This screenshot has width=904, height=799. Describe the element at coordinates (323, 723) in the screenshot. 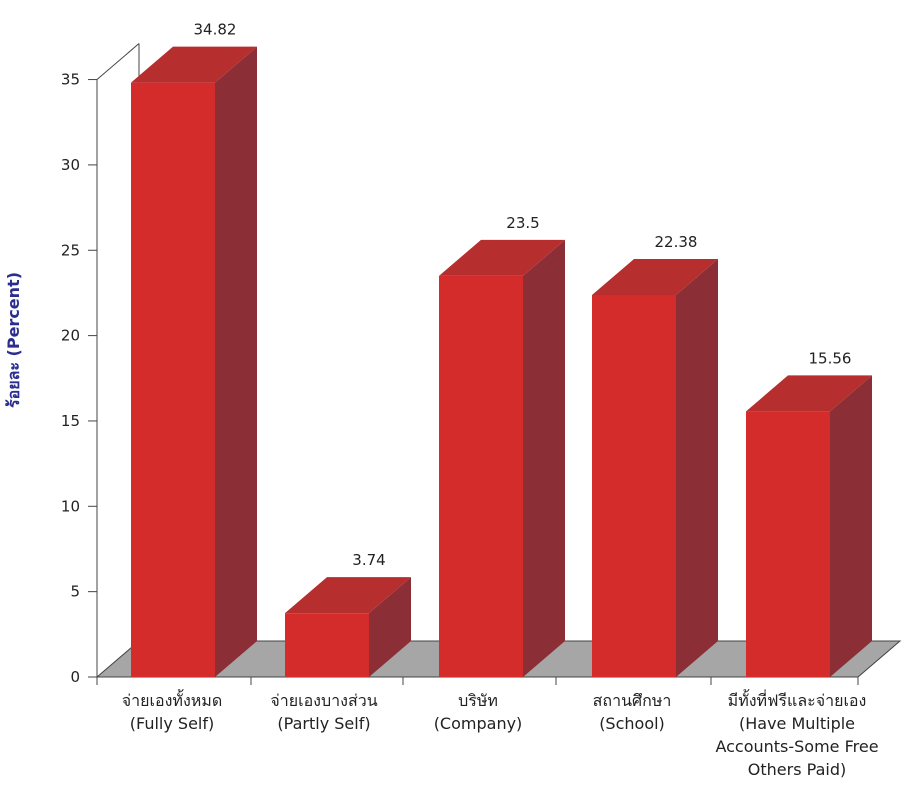

I see `x-tick-label-line: (Partly Self)` at that location.